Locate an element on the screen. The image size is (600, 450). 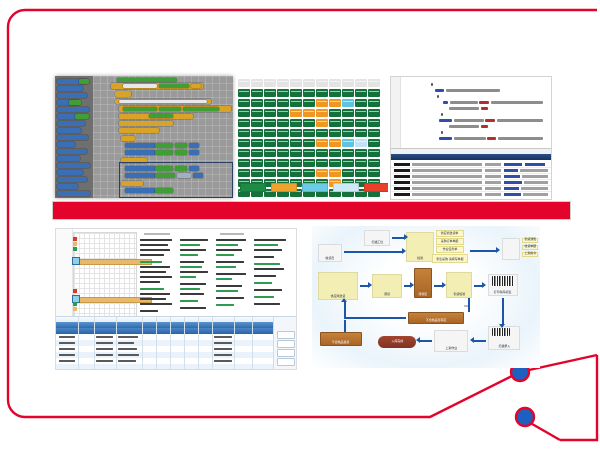
flow-note-purchase-order: 采购订单单据 is located at coordinates (450, 241).